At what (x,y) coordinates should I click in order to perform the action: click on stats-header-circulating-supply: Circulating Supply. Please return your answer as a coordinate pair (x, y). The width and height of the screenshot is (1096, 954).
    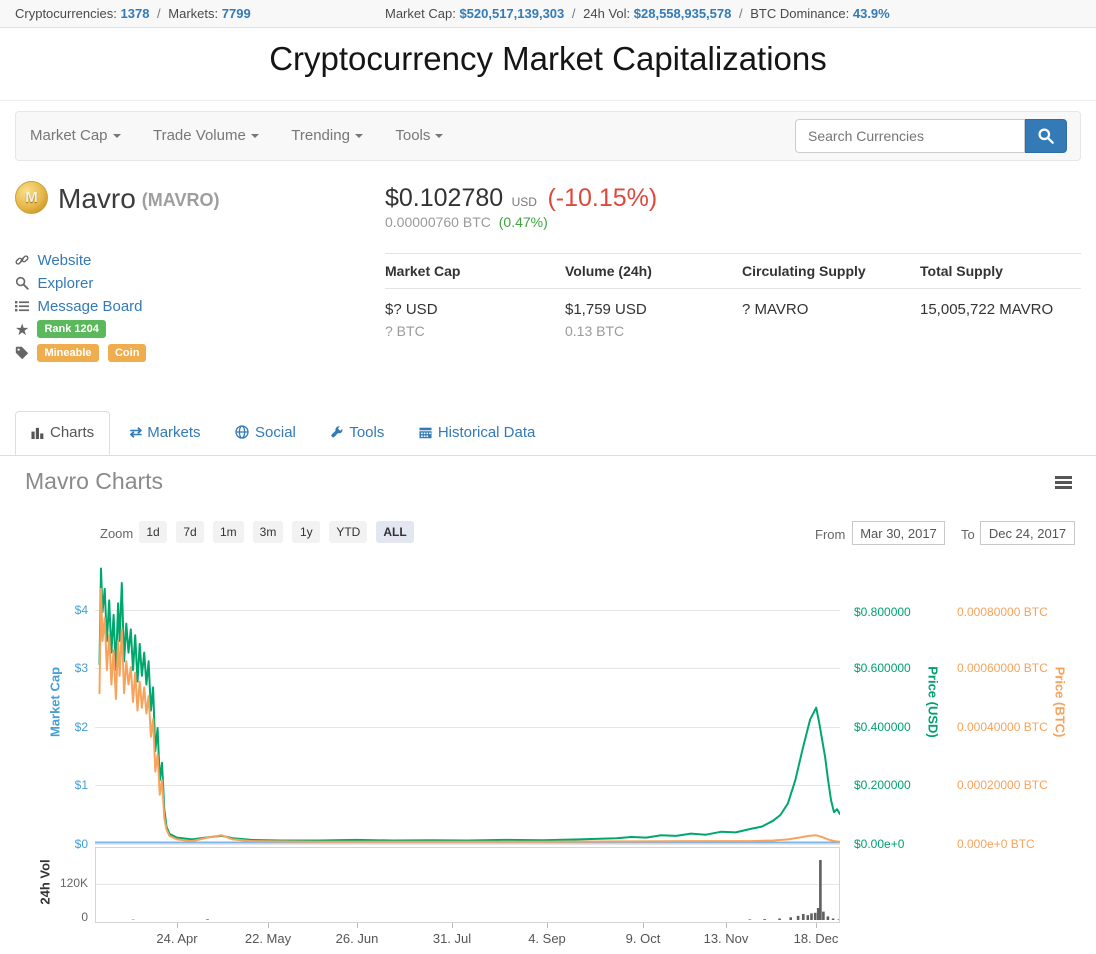
    Looking at the image, I should click on (804, 271).